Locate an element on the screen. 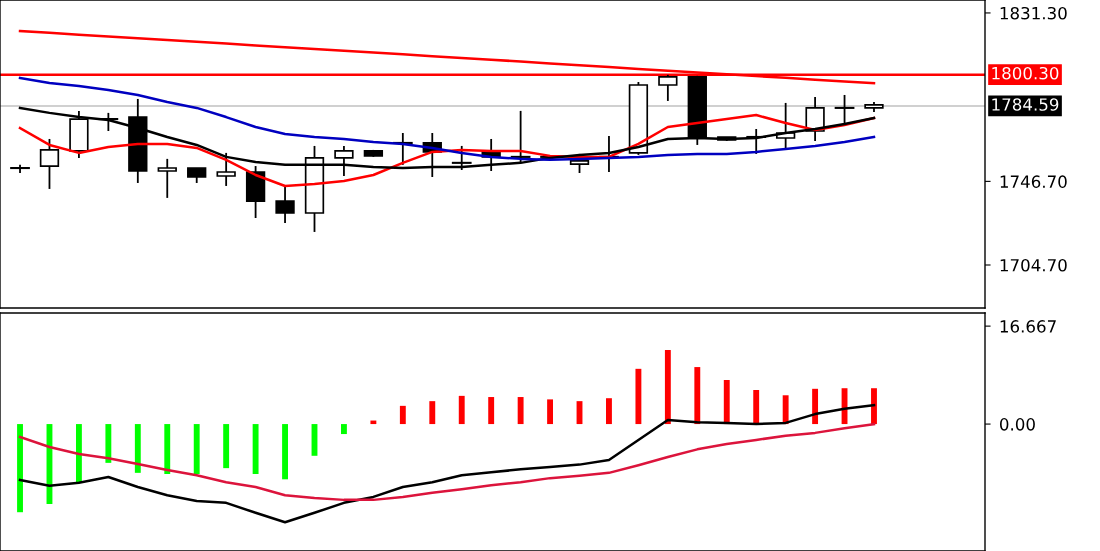 The image size is (1100, 551). y-tick-label: 1831.30 is located at coordinates (1033, 13).